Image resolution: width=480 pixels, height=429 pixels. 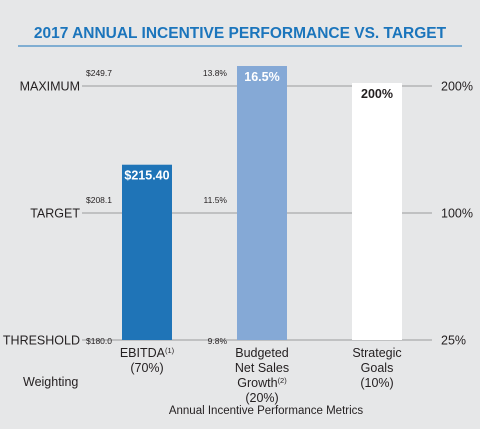 I want to click on category-2-label-line-1: Budgeted, so click(x=262, y=353).